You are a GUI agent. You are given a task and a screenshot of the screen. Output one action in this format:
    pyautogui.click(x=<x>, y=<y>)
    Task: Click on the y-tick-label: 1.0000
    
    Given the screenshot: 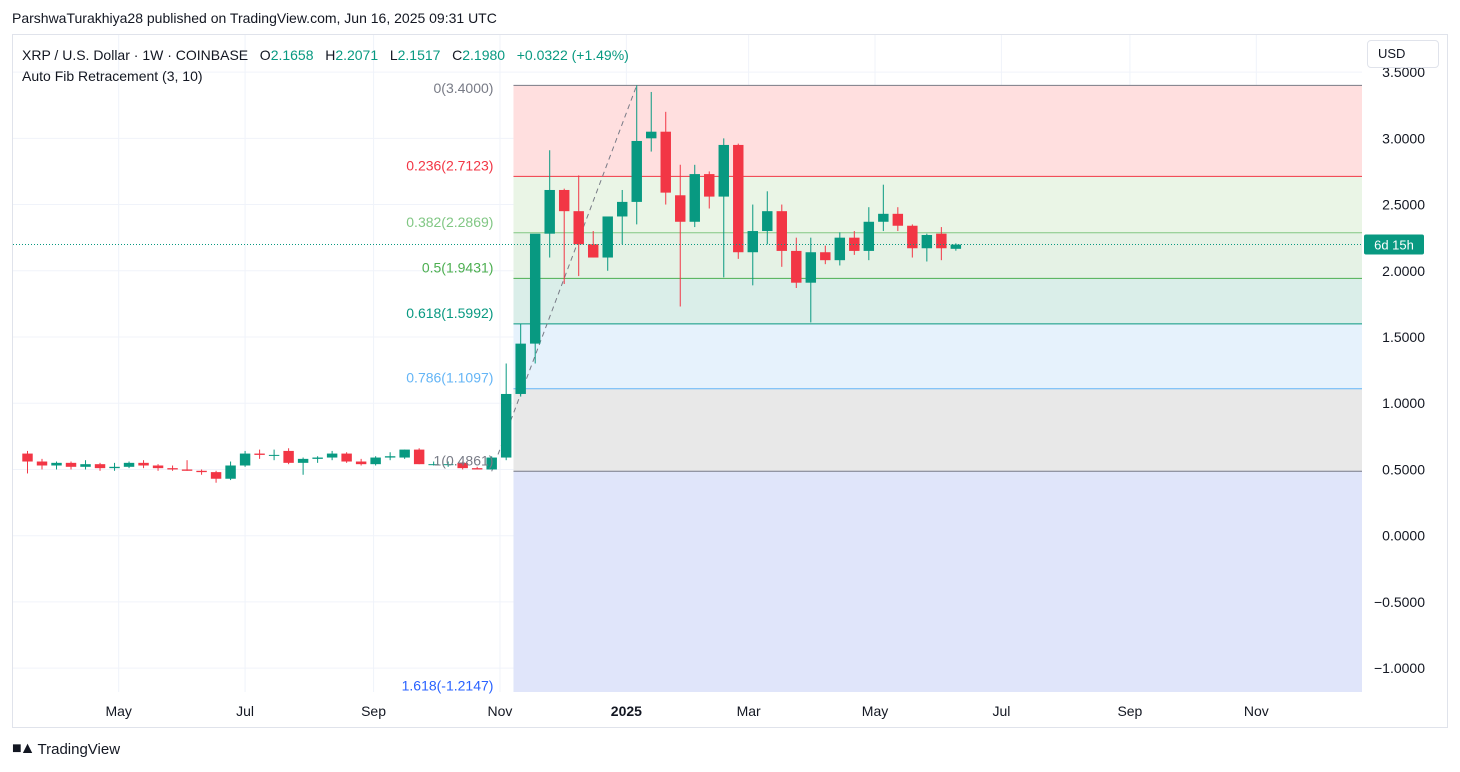 What is the action you would take?
    pyautogui.click(x=1403, y=403)
    